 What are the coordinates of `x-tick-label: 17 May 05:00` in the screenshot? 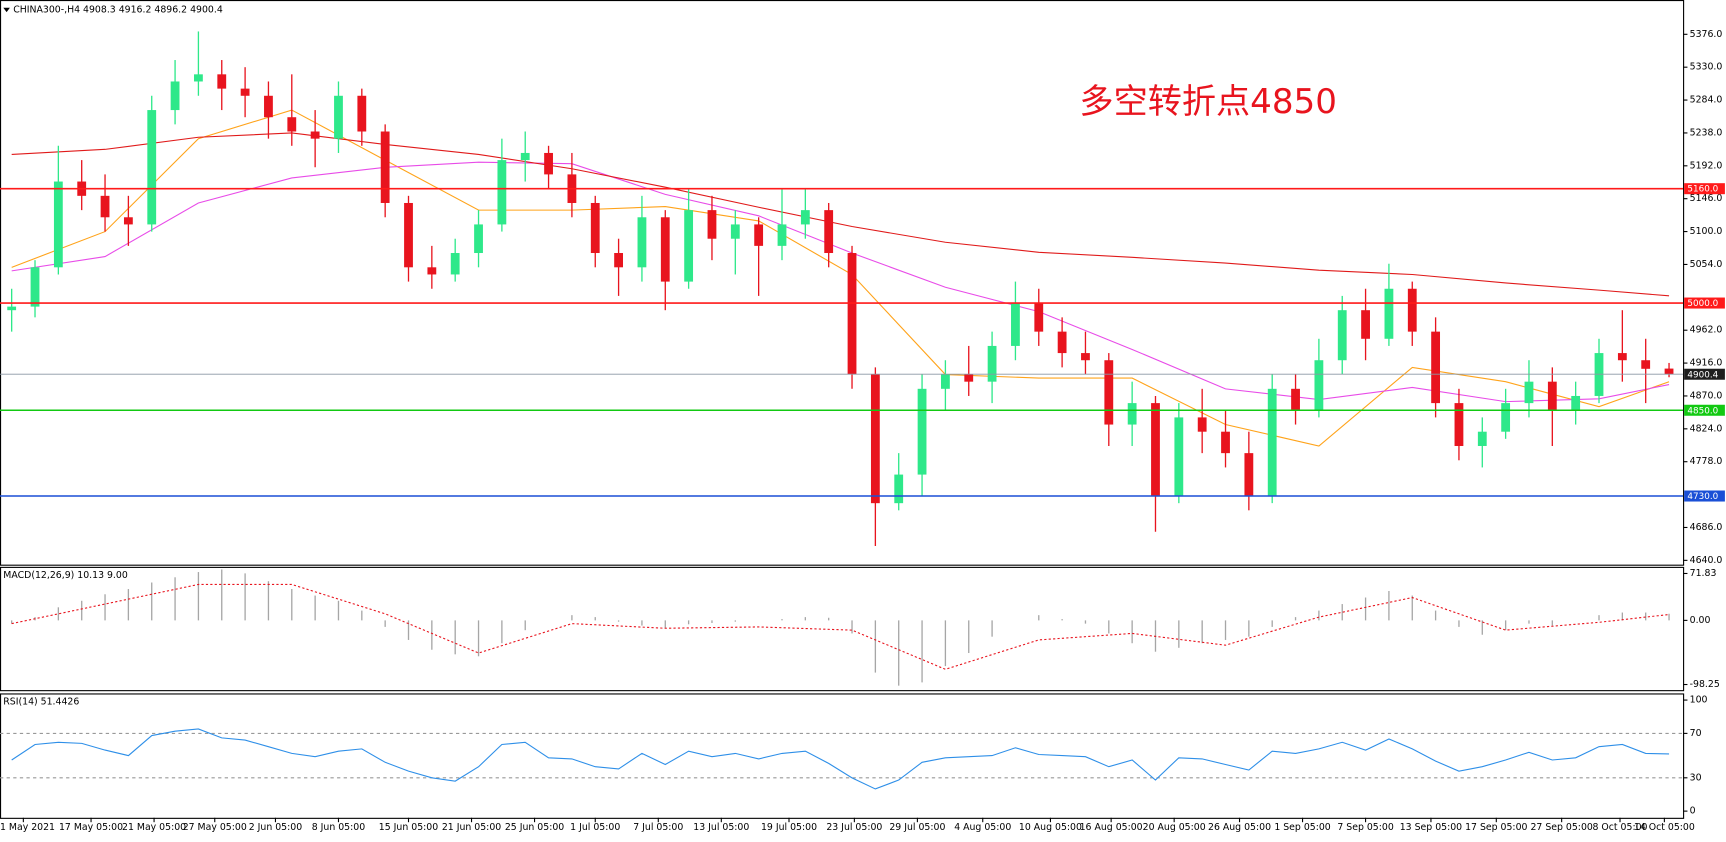 It's located at (91, 827).